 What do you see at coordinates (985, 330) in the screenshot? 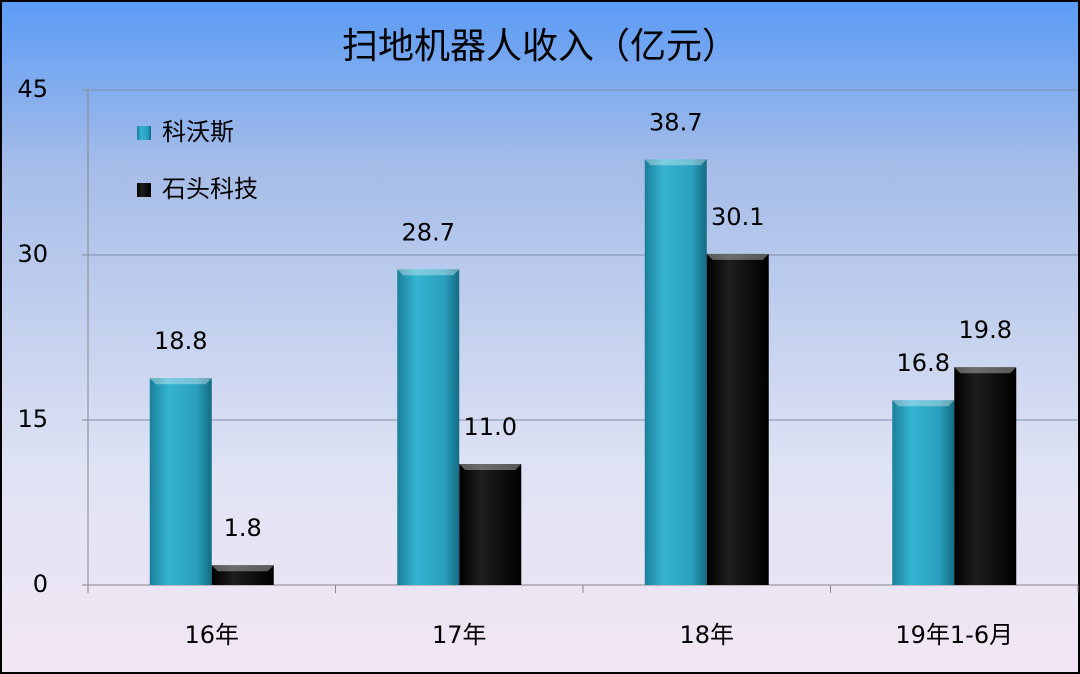
I see `value-label: 19.8` at bounding box center [985, 330].